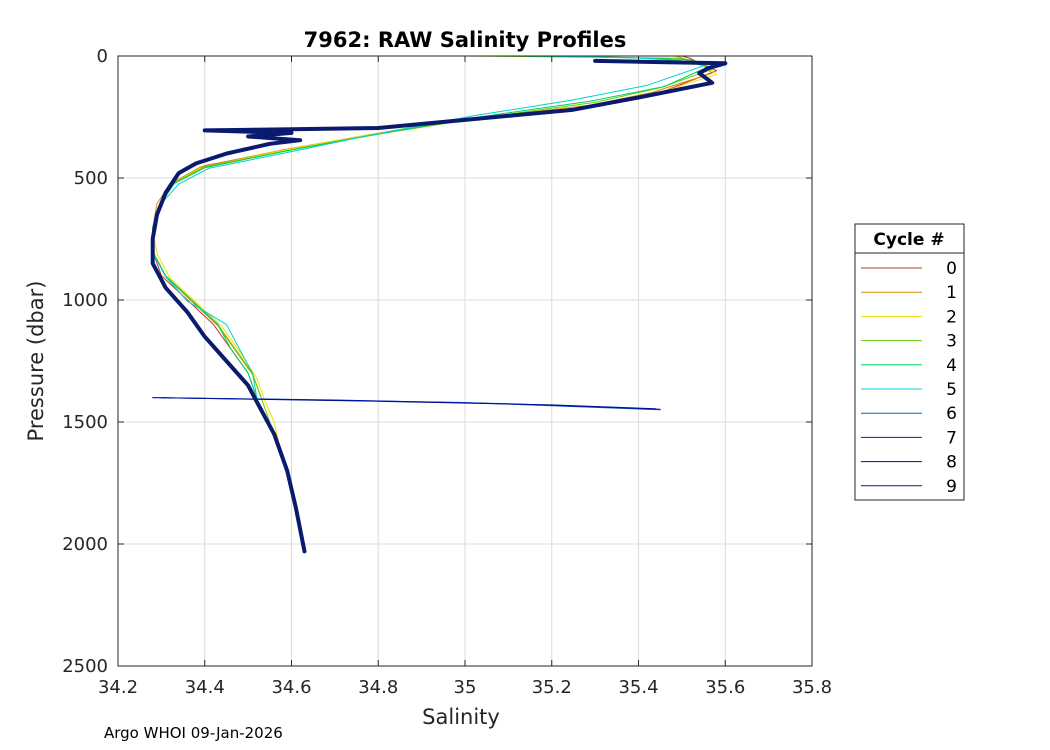  What do you see at coordinates (465, 40) in the screenshot?
I see `chart-title: 7962: RAW Salinity Profiles` at bounding box center [465, 40].